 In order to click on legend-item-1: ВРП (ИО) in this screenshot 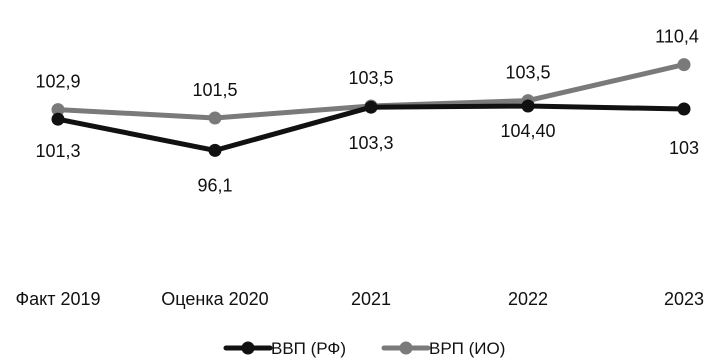, I will do `click(443, 348)`.